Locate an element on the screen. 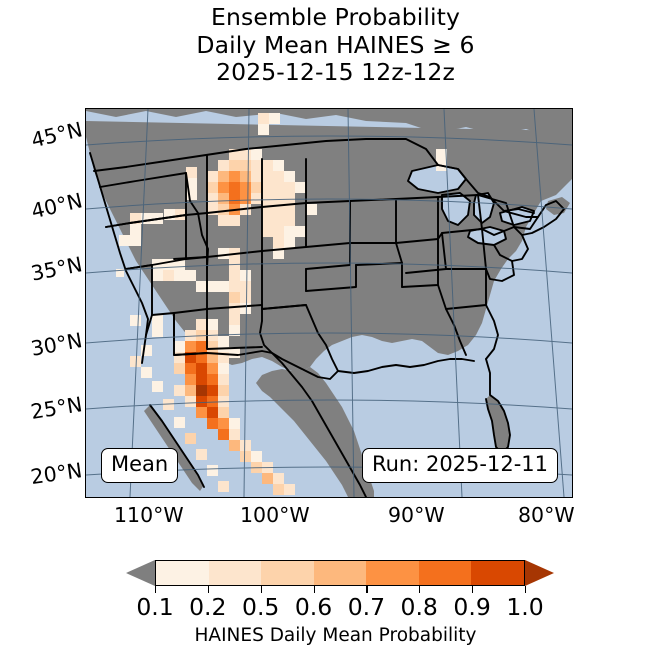  colorbar-gradient is located at coordinates (340, 573).